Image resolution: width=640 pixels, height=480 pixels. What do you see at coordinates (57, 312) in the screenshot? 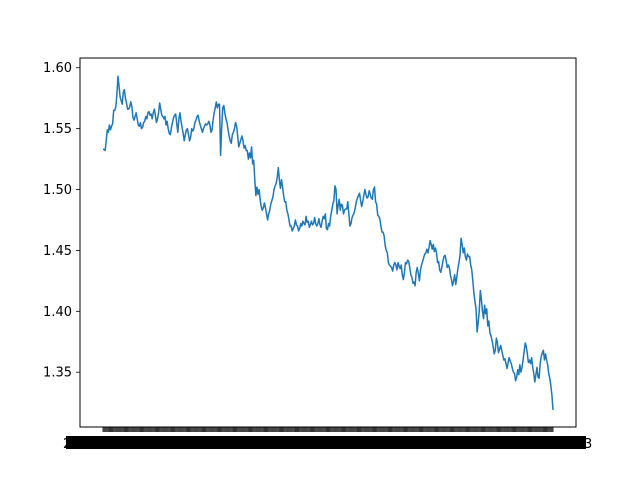
I see `y-tick-label: 1.40` at bounding box center [57, 312].